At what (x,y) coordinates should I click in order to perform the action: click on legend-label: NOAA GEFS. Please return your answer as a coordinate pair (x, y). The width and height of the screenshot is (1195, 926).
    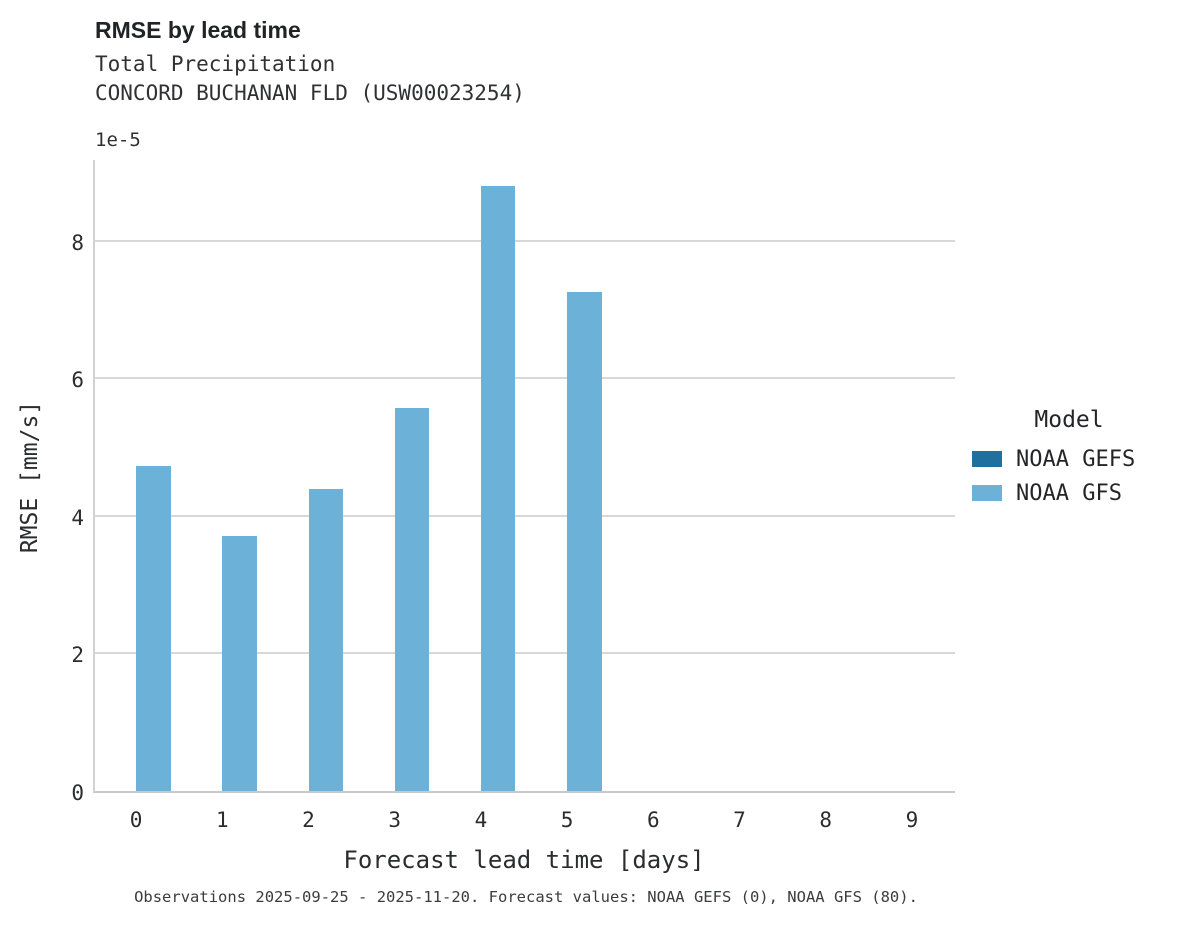
    Looking at the image, I should click on (1076, 459).